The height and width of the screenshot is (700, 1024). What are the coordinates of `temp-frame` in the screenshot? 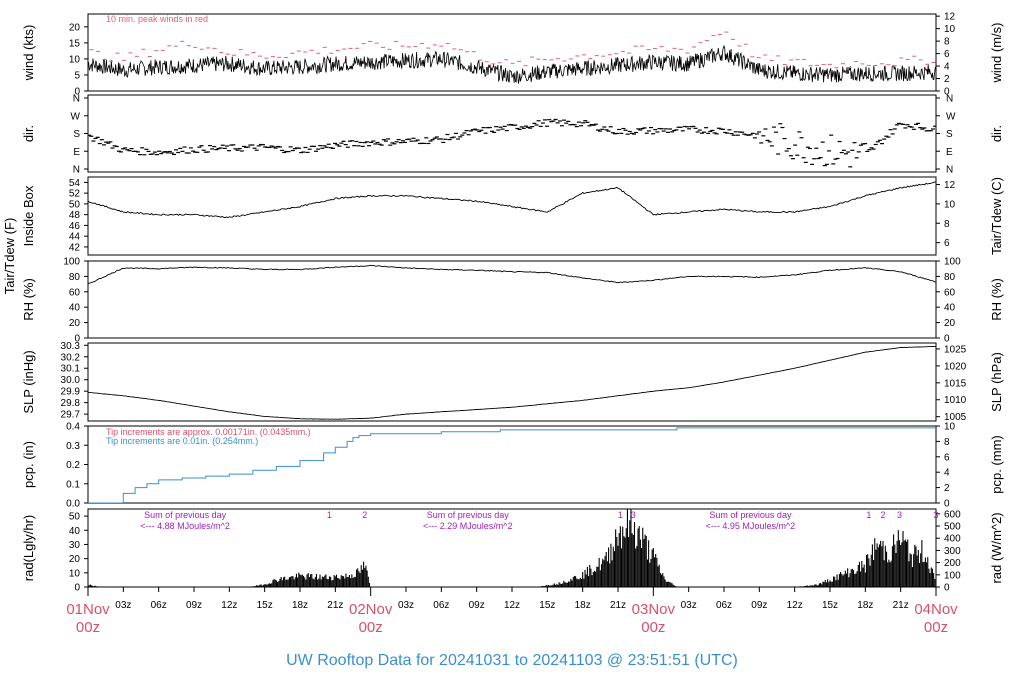 It's located at (512, 216).